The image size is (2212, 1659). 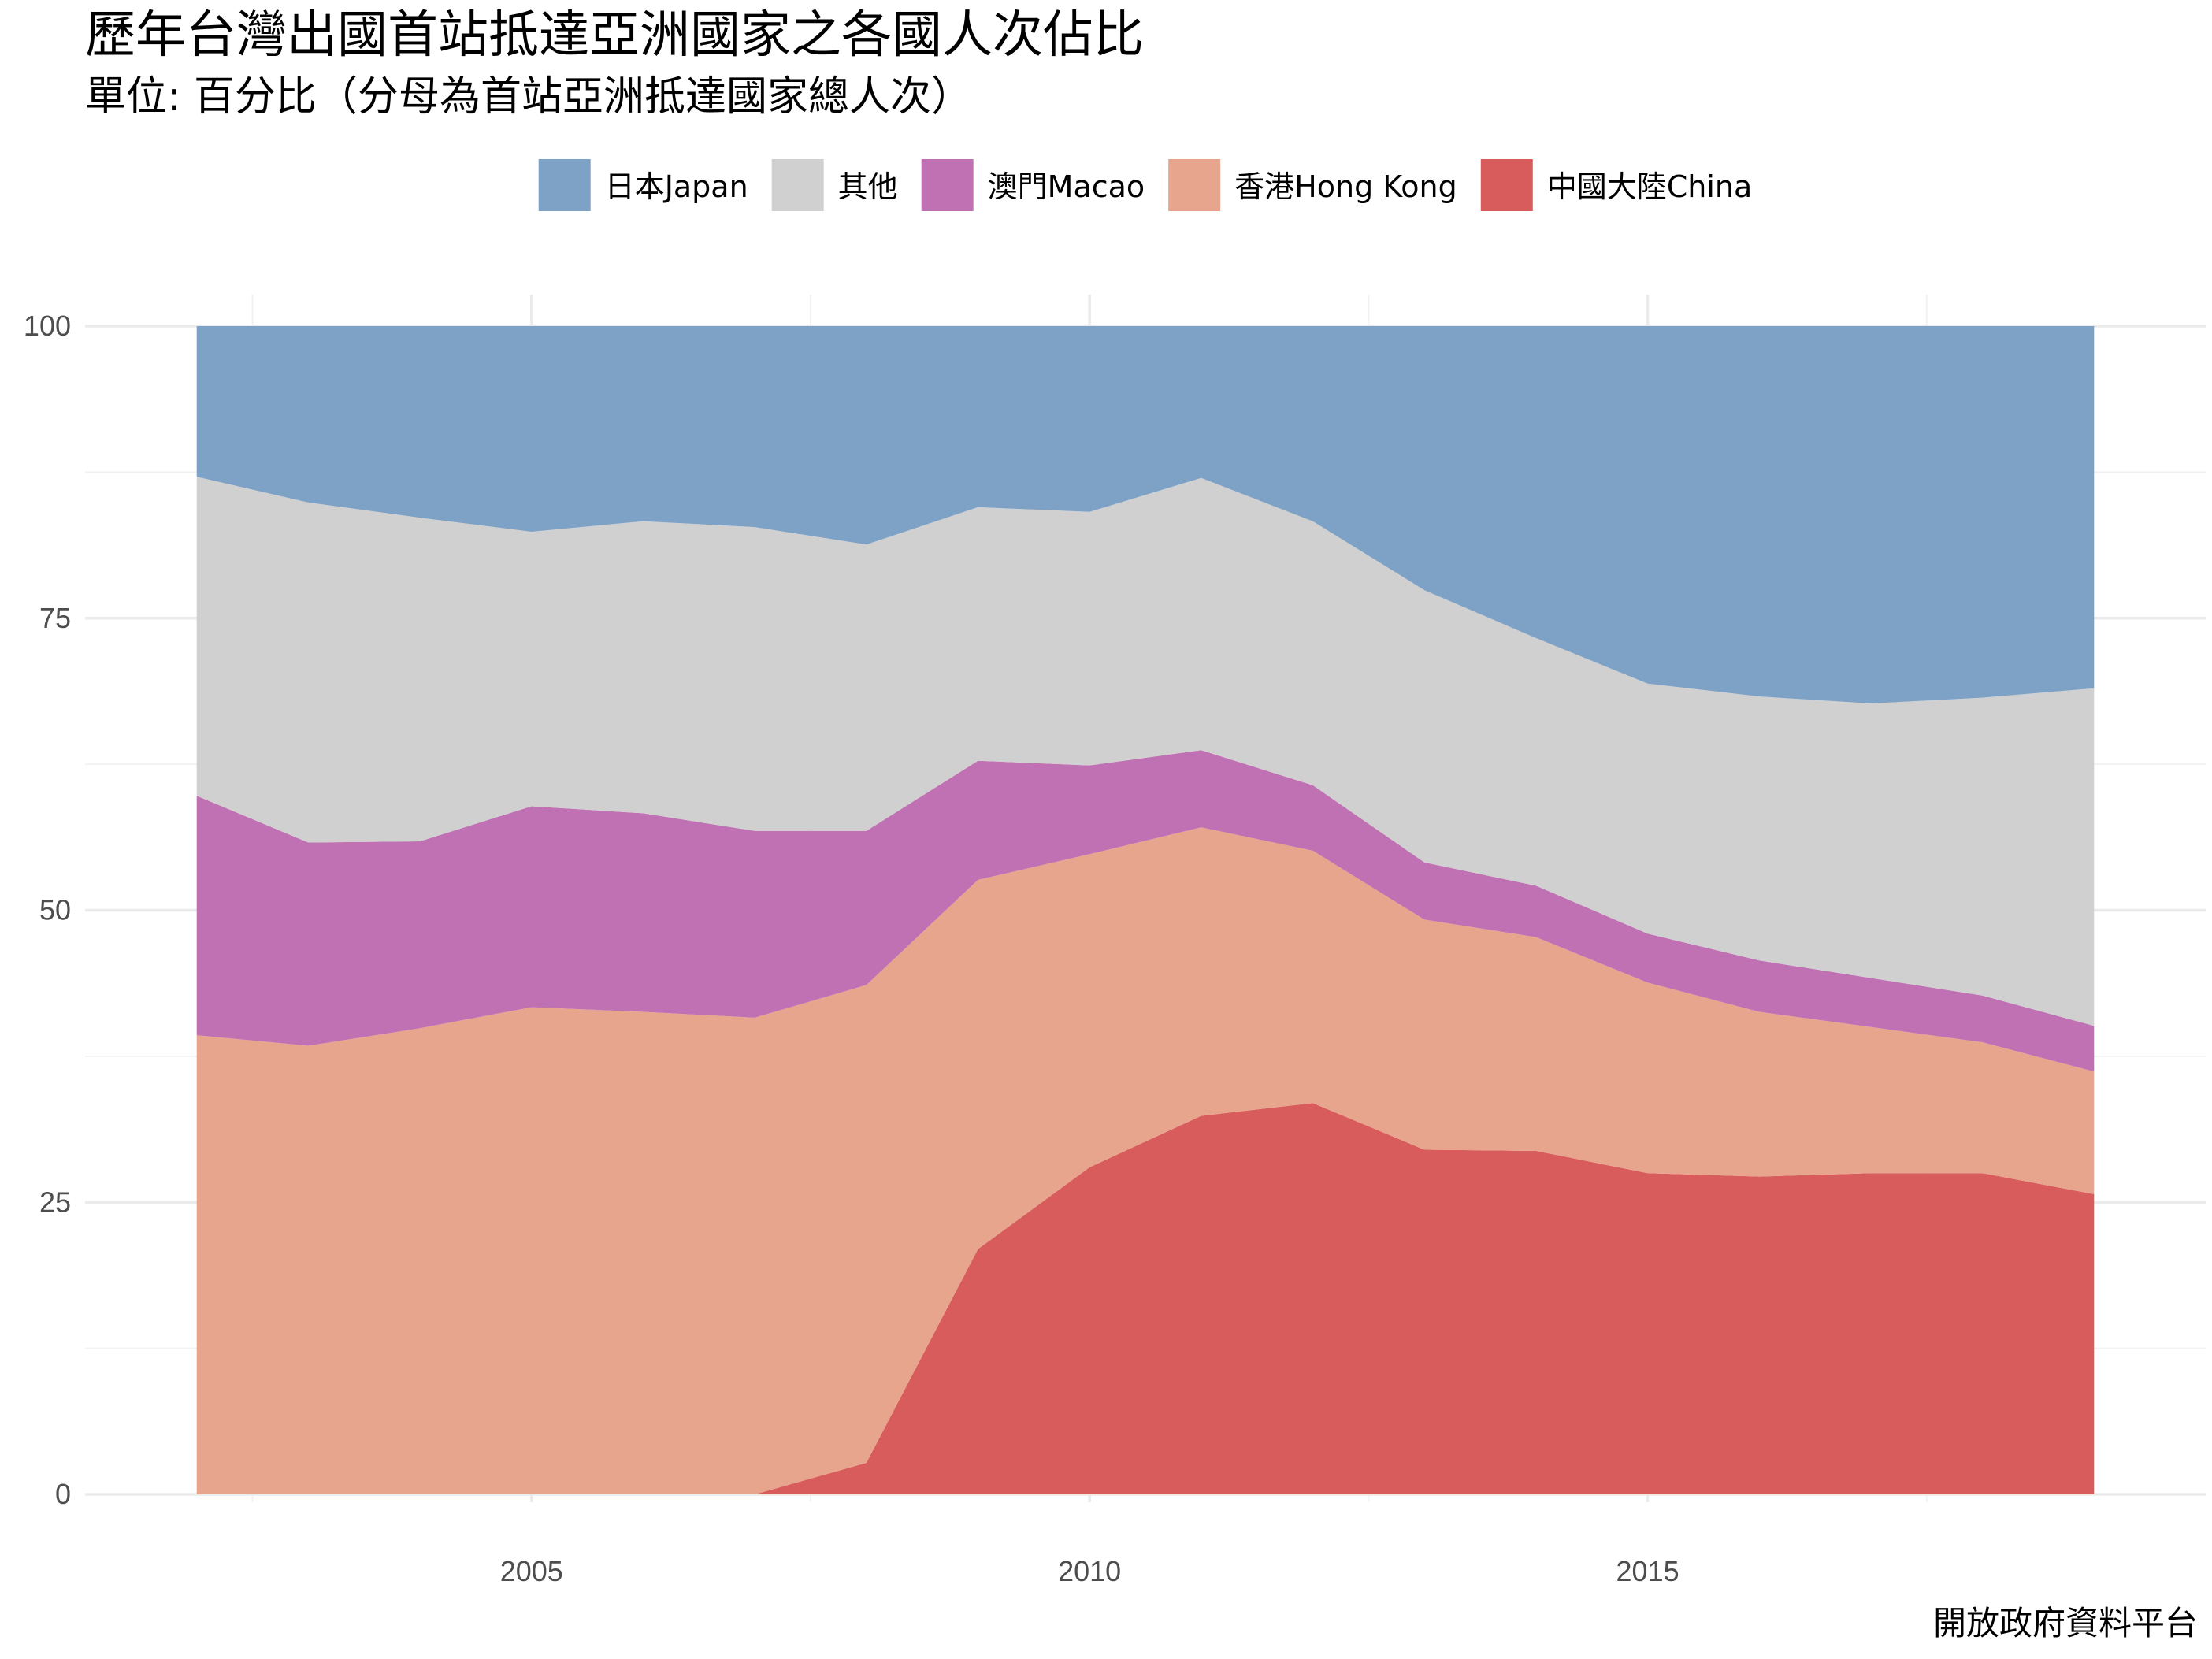 I want to click on legend-key-other, so click(x=797, y=185).